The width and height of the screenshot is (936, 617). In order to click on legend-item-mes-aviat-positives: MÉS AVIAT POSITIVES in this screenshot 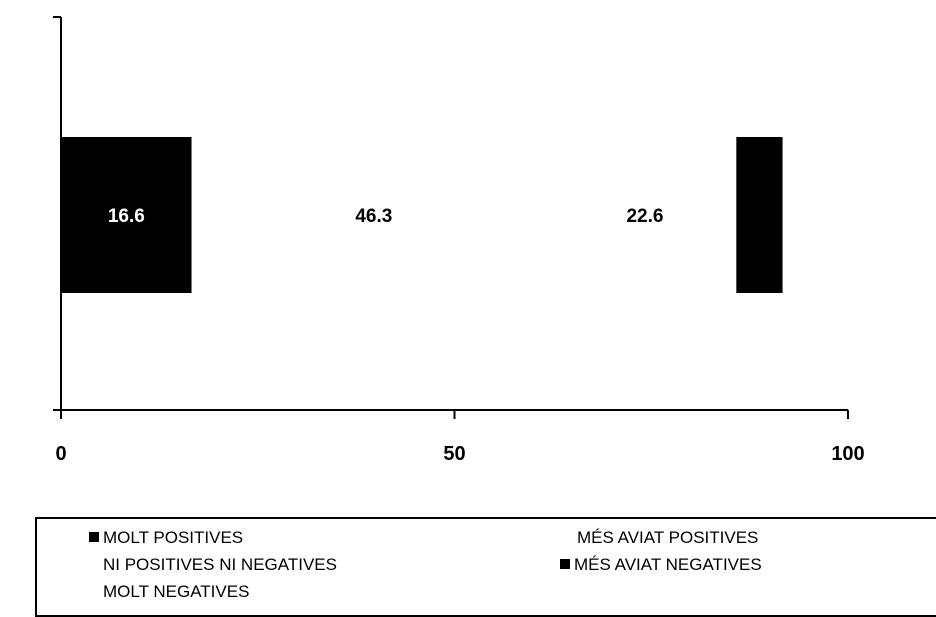, I will do `click(667, 538)`.